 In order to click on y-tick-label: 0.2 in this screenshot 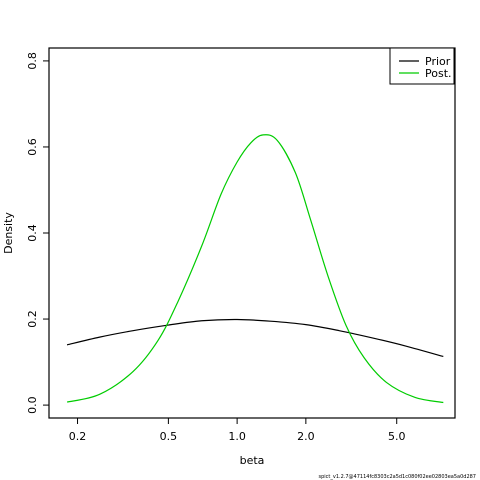, I will do `click(32, 319)`.